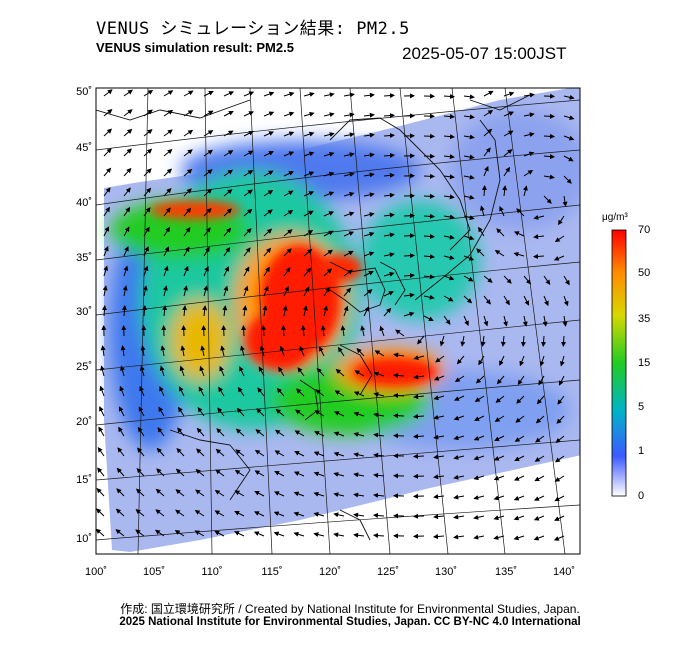  I want to click on lon-label-120: 120˚, so click(330, 572).